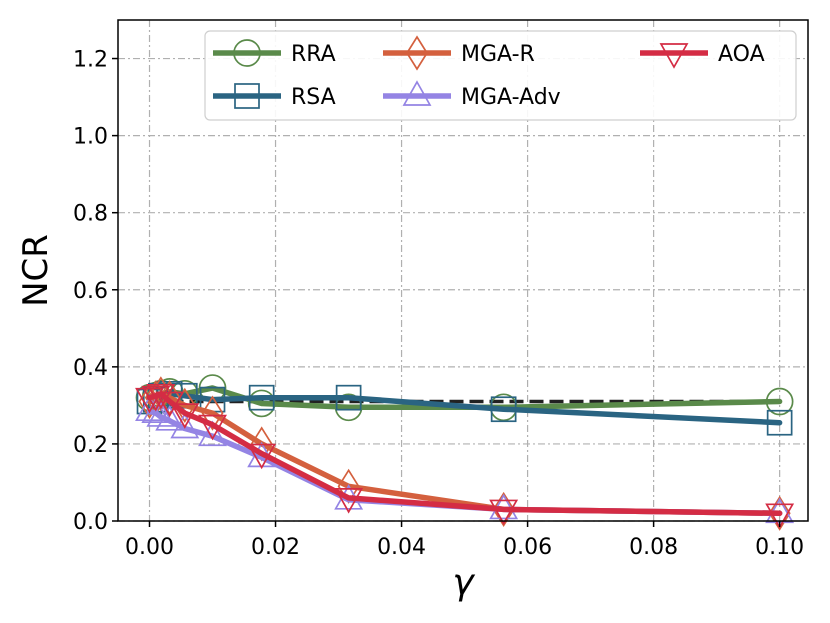 The image size is (830, 623). I want to click on x-tick-label: 0.02, so click(275, 547).